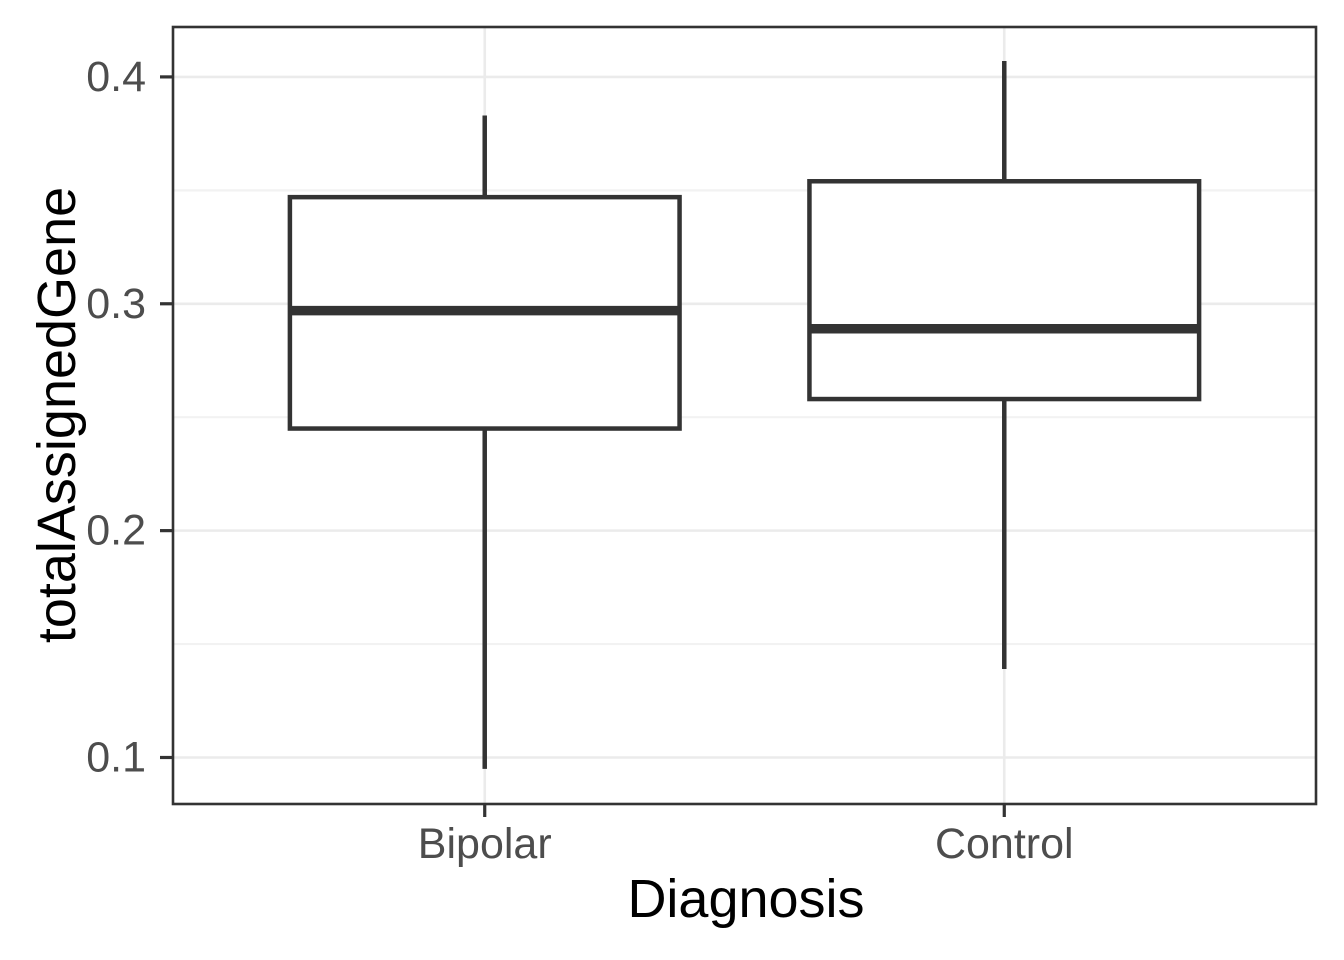 The image size is (1344, 960). I want to click on y-axis-title: totalAssignedGene, so click(57, 415).